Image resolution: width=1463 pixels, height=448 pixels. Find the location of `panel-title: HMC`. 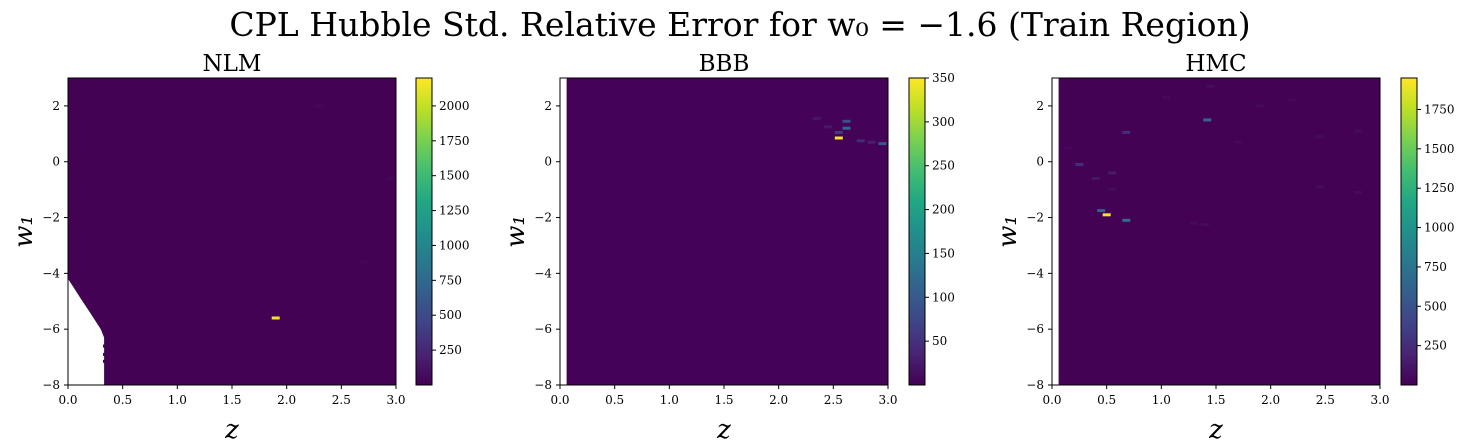

panel-title: HMC is located at coordinates (1215, 64).